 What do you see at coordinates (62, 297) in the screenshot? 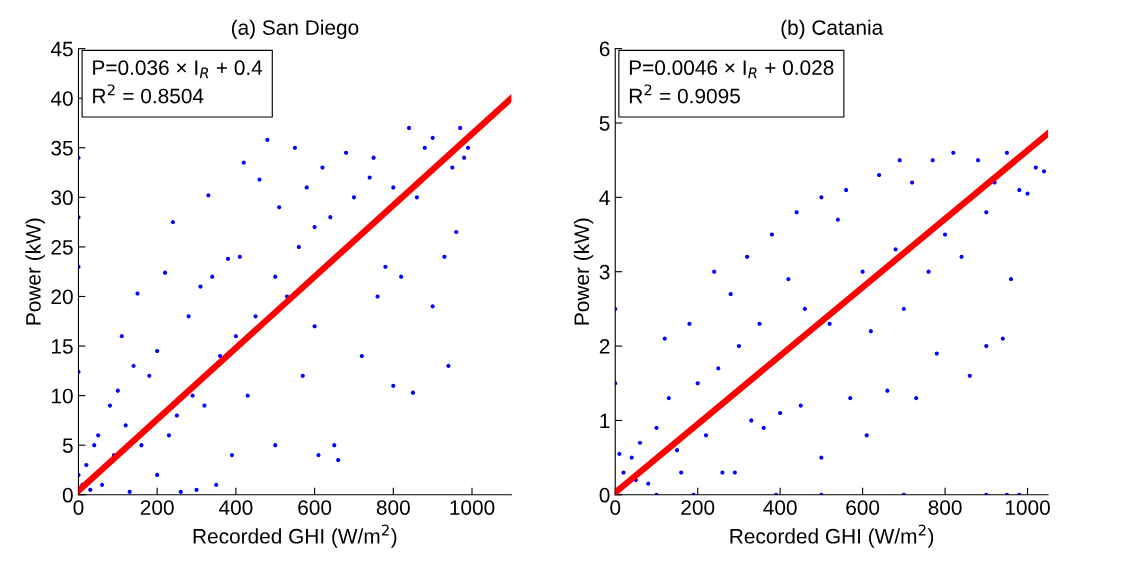
I see `y-tick-label: 20` at bounding box center [62, 297].